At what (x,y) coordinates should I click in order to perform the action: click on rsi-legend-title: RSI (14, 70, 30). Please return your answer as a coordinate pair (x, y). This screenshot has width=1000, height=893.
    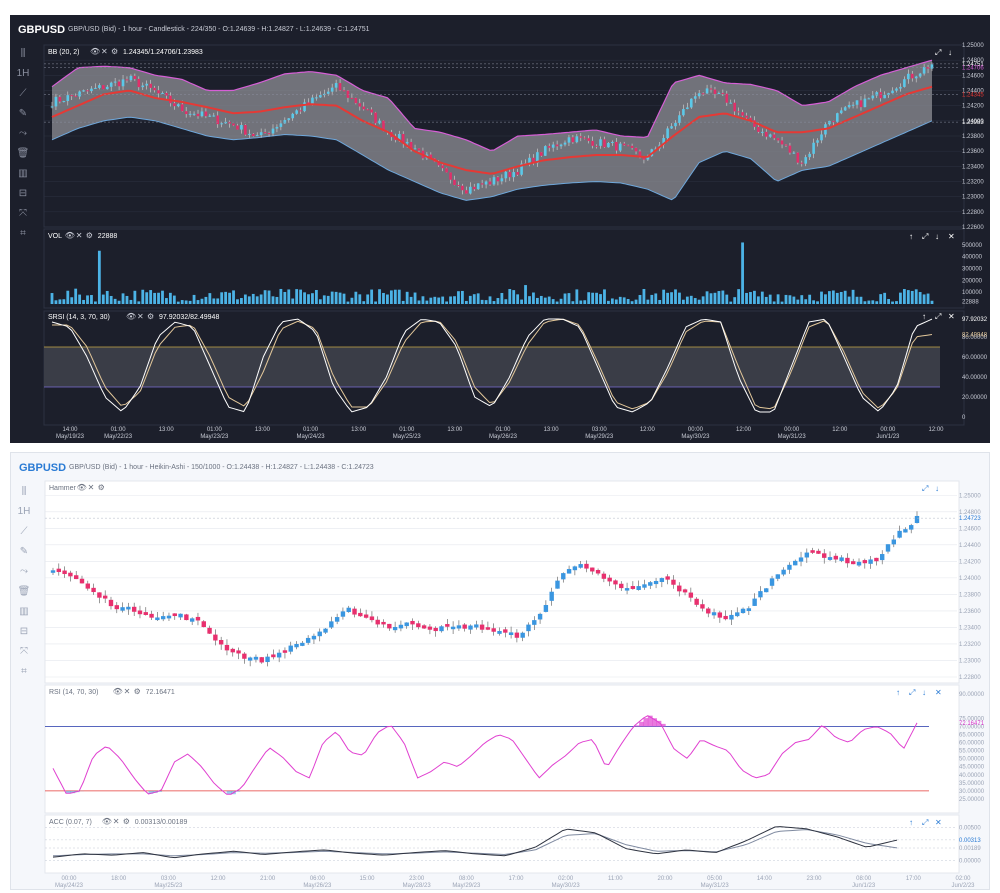
    Looking at the image, I should click on (73, 692).